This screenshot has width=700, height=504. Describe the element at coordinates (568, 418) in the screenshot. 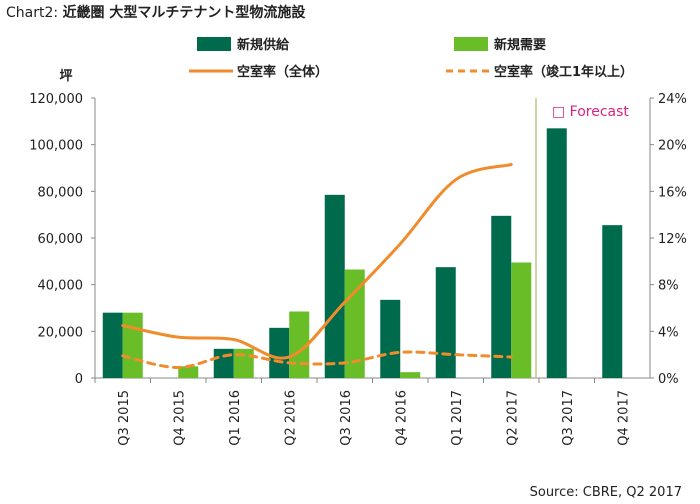

I see `x-tick-label: Q3 2017` at that location.